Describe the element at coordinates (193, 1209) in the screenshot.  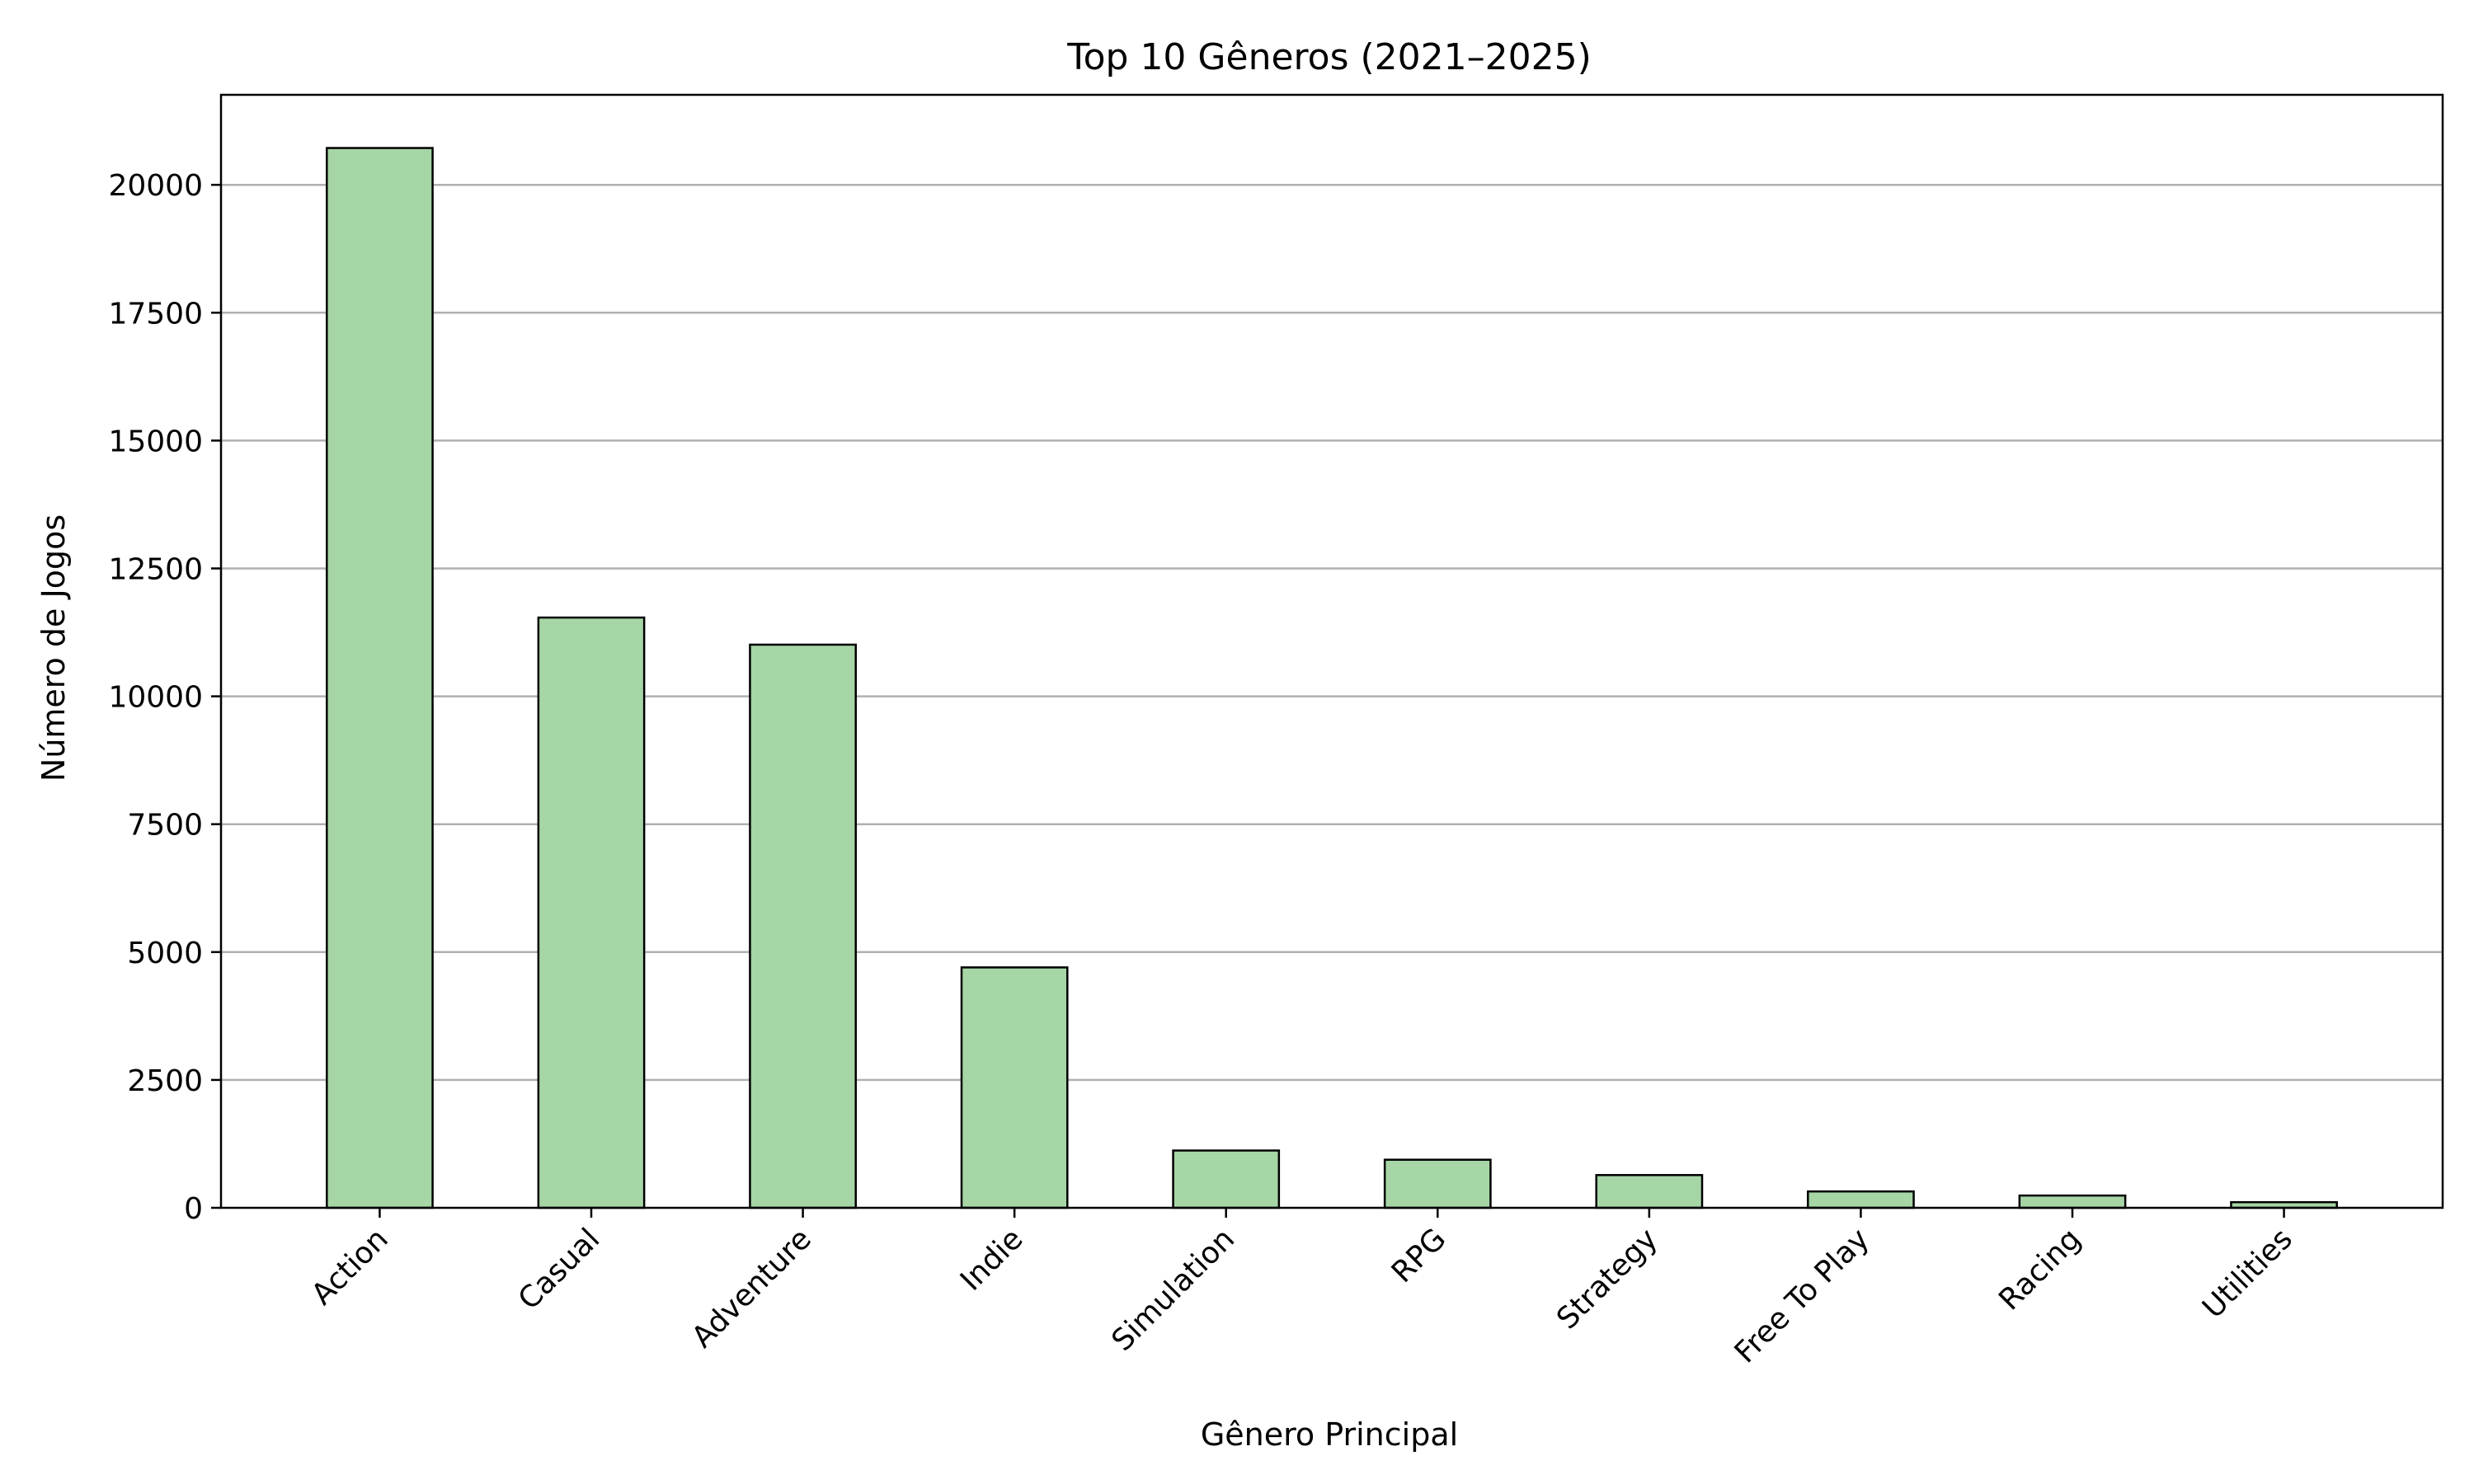
I see `y-tick-label: 0` at that location.